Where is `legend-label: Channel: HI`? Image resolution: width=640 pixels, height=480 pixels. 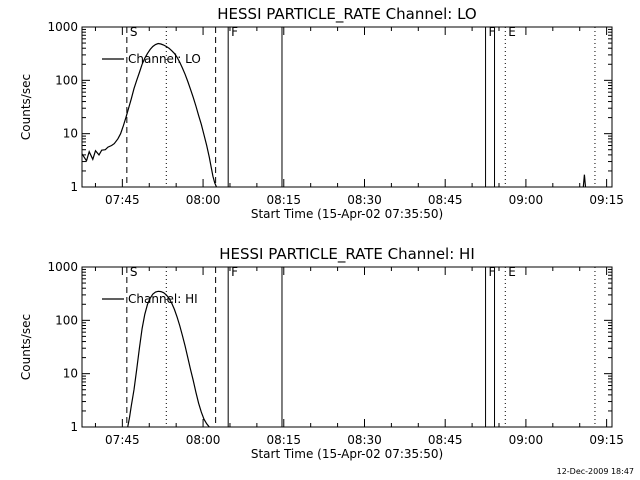 legend-label: Channel: HI is located at coordinates (163, 299).